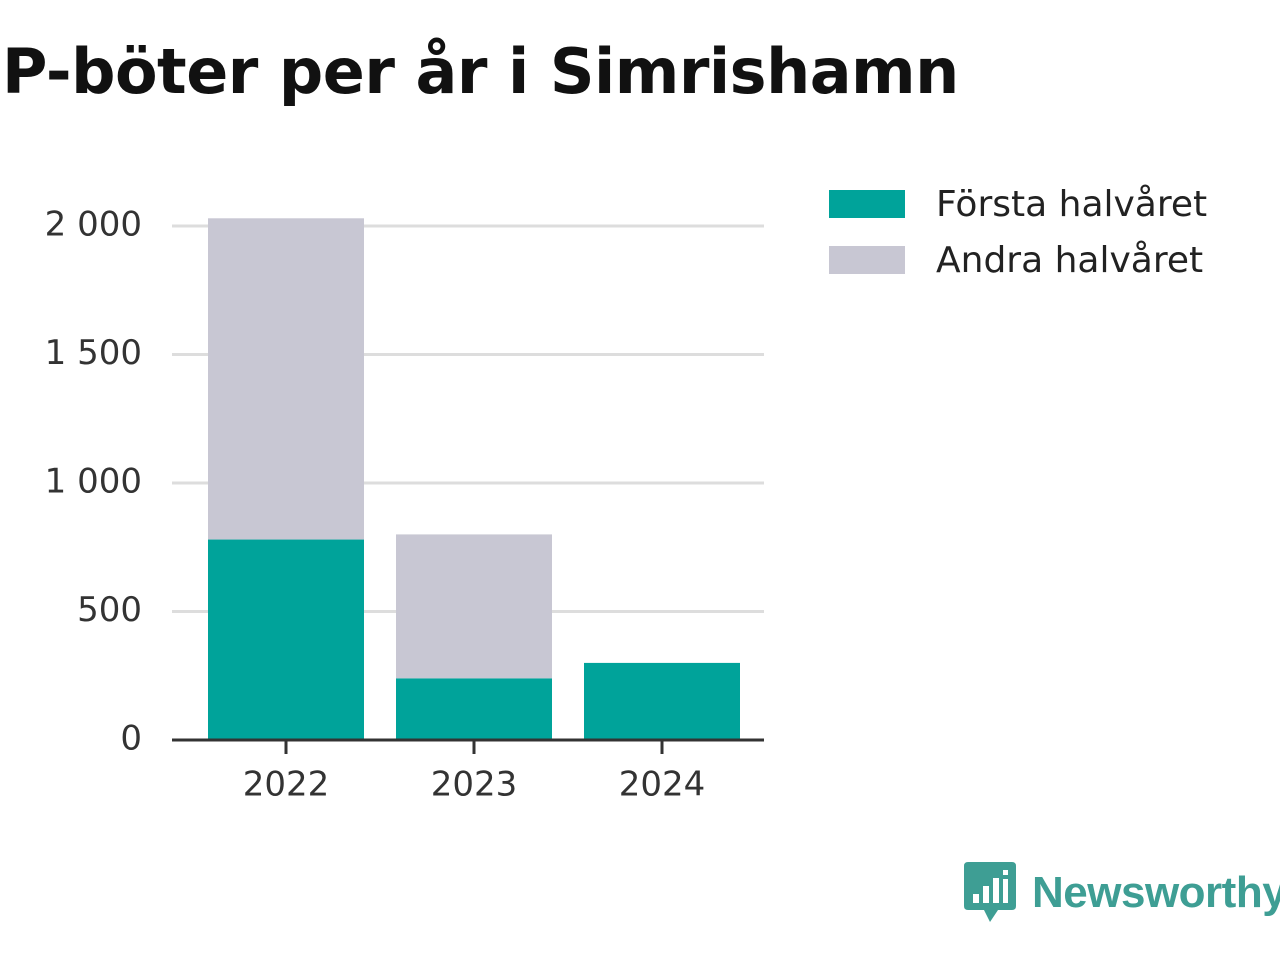 The width and height of the screenshot is (1280, 960). I want to click on newsworthy-logo: Newsworthy, so click(1122, 893).